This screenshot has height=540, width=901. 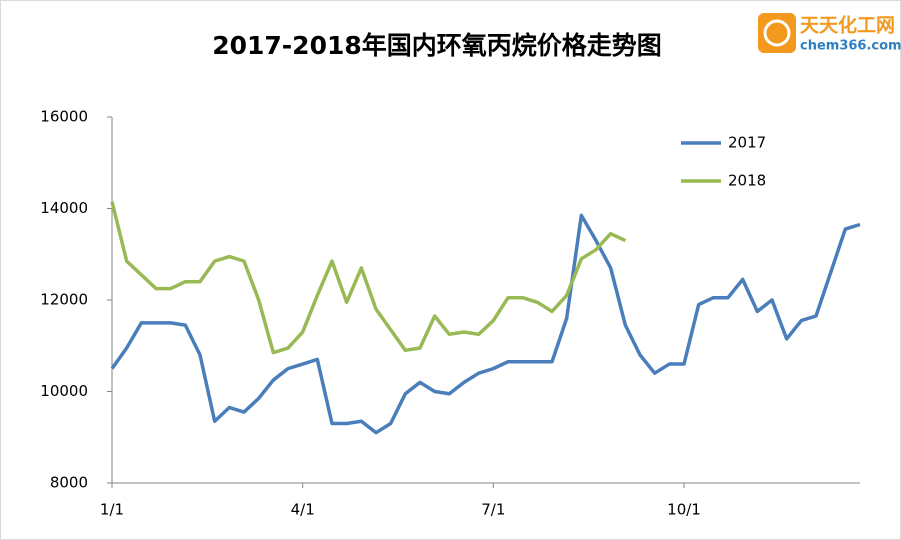 I want to click on x-tick-label: 4/1, so click(x=303, y=510).